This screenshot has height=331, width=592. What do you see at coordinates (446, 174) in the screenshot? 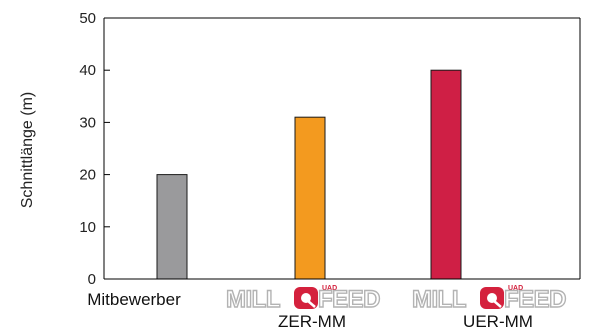
I see `bar-uer-mm` at bounding box center [446, 174].